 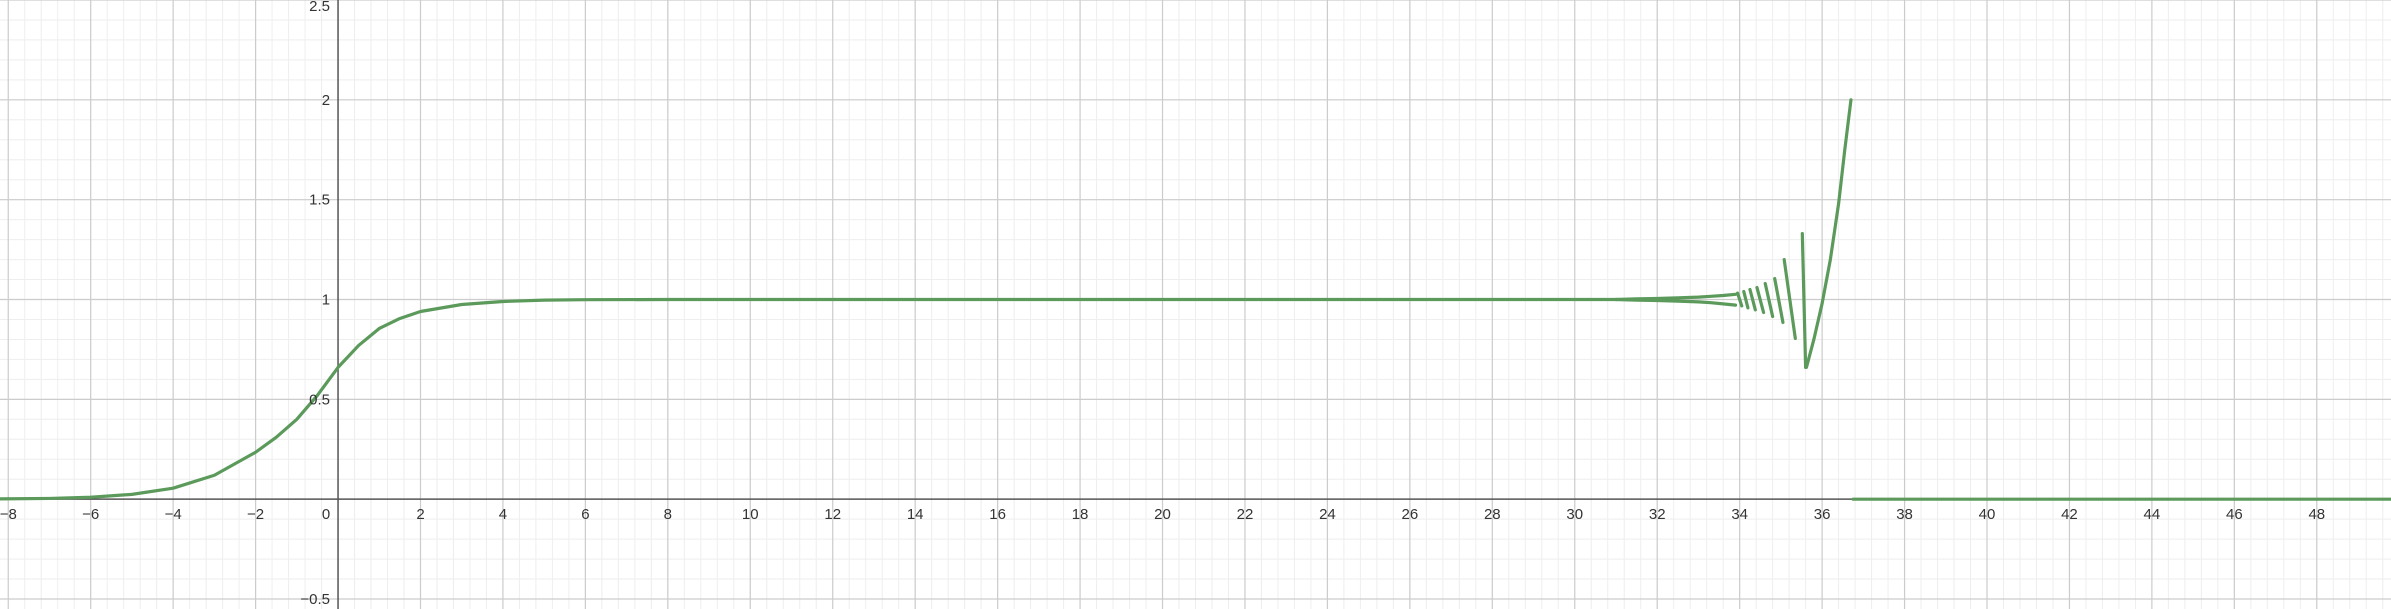 What do you see at coordinates (1904, 514) in the screenshot?
I see `x-tick-label: 38` at bounding box center [1904, 514].